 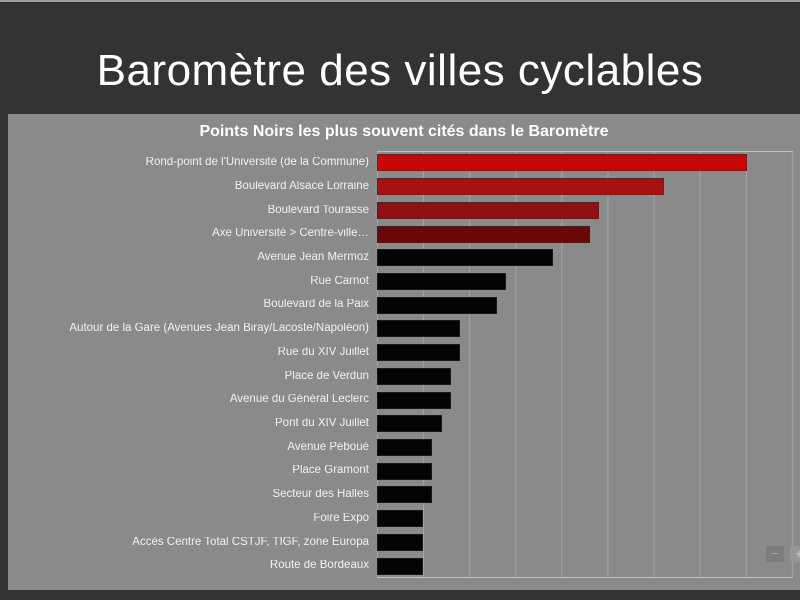 I want to click on chart-row: Boulevard de la Paix, so click(x=400, y=305).